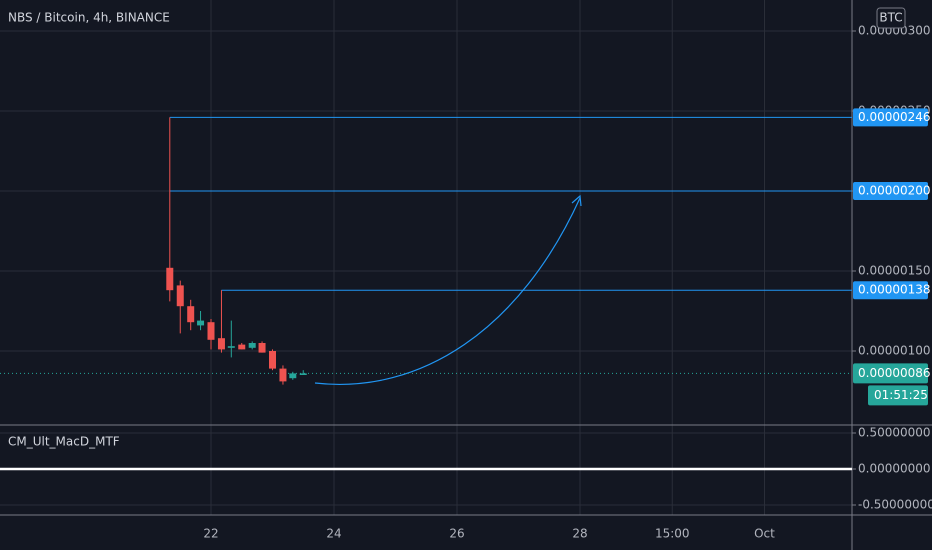 Image resolution: width=932 pixels, height=550 pixels. I want to click on chart-title: NBS / Bitcoin, 4h, BINANCE, so click(89, 18).